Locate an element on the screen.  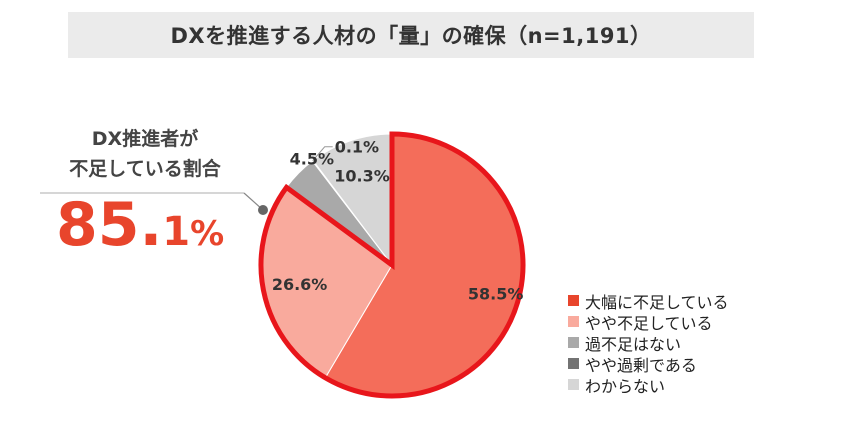
slice-label-yaya-fusoku: 26.6% is located at coordinates (300, 284).